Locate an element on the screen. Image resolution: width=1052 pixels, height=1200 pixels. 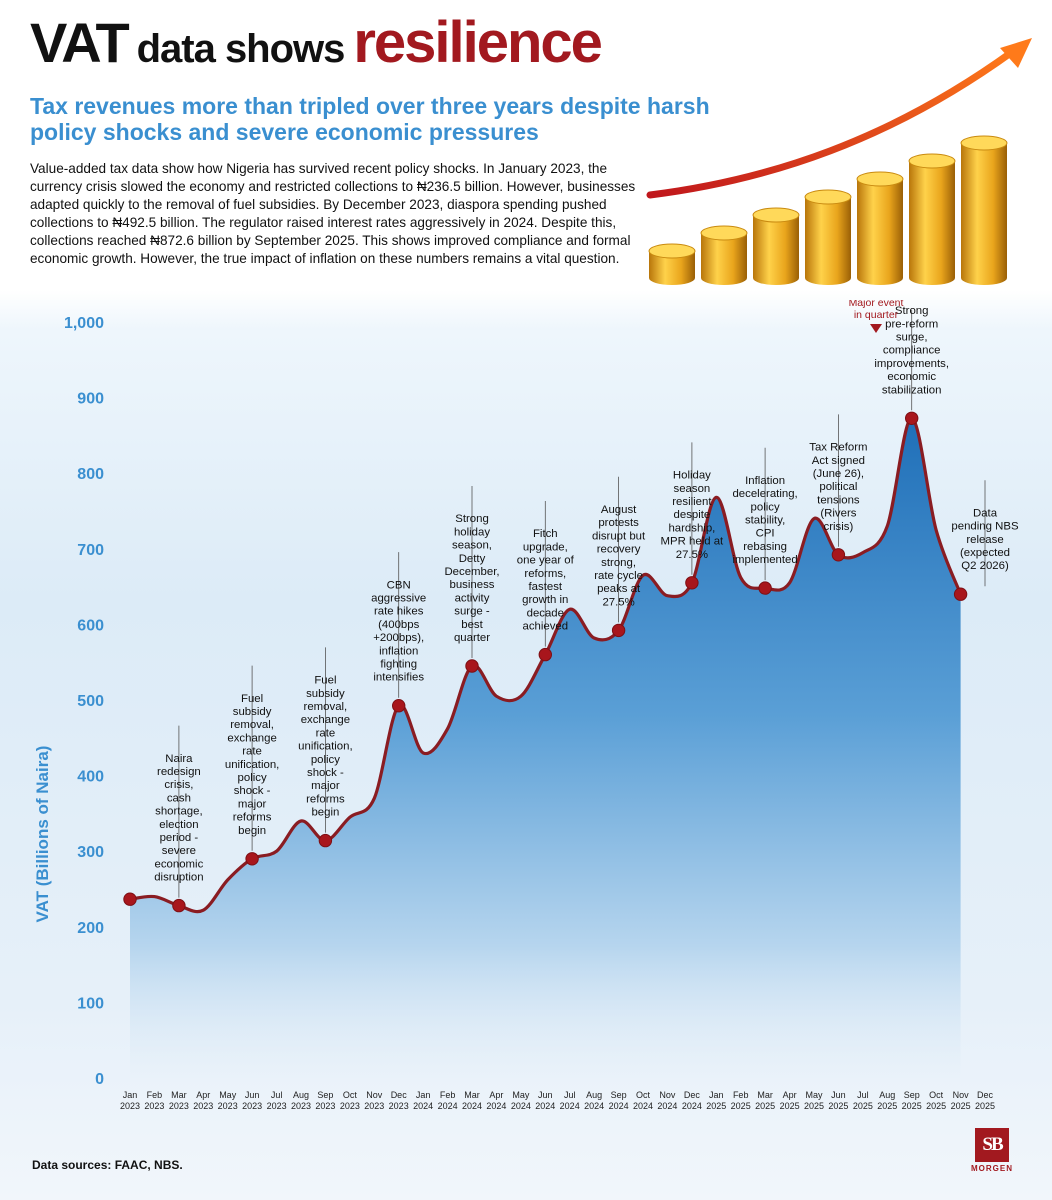
page-title: VAT data shows resilience is located at coordinates (316, 42).